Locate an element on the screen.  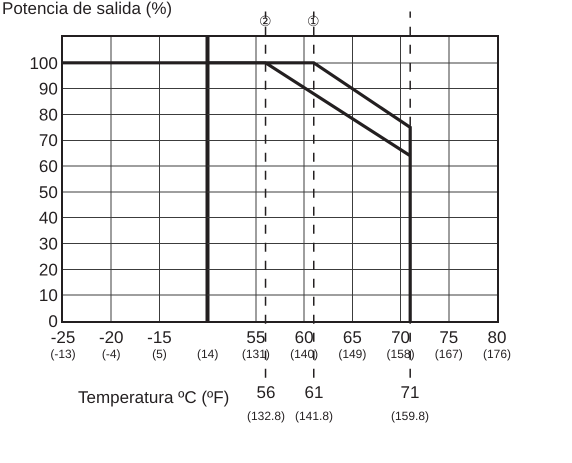
x-tick-label: -15 is located at coordinates (159, 338).